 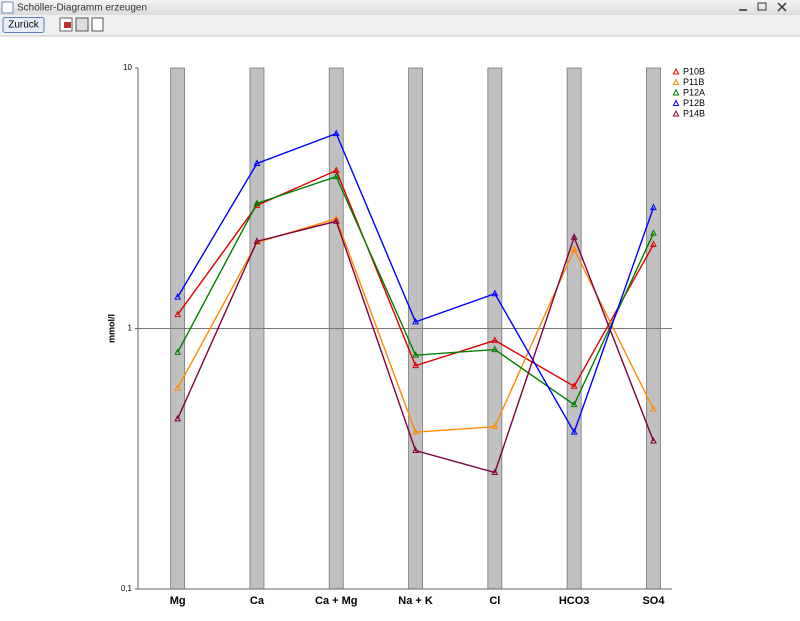 What do you see at coordinates (130, 328) in the screenshot?
I see `y-tick-label: 1` at bounding box center [130, 328].